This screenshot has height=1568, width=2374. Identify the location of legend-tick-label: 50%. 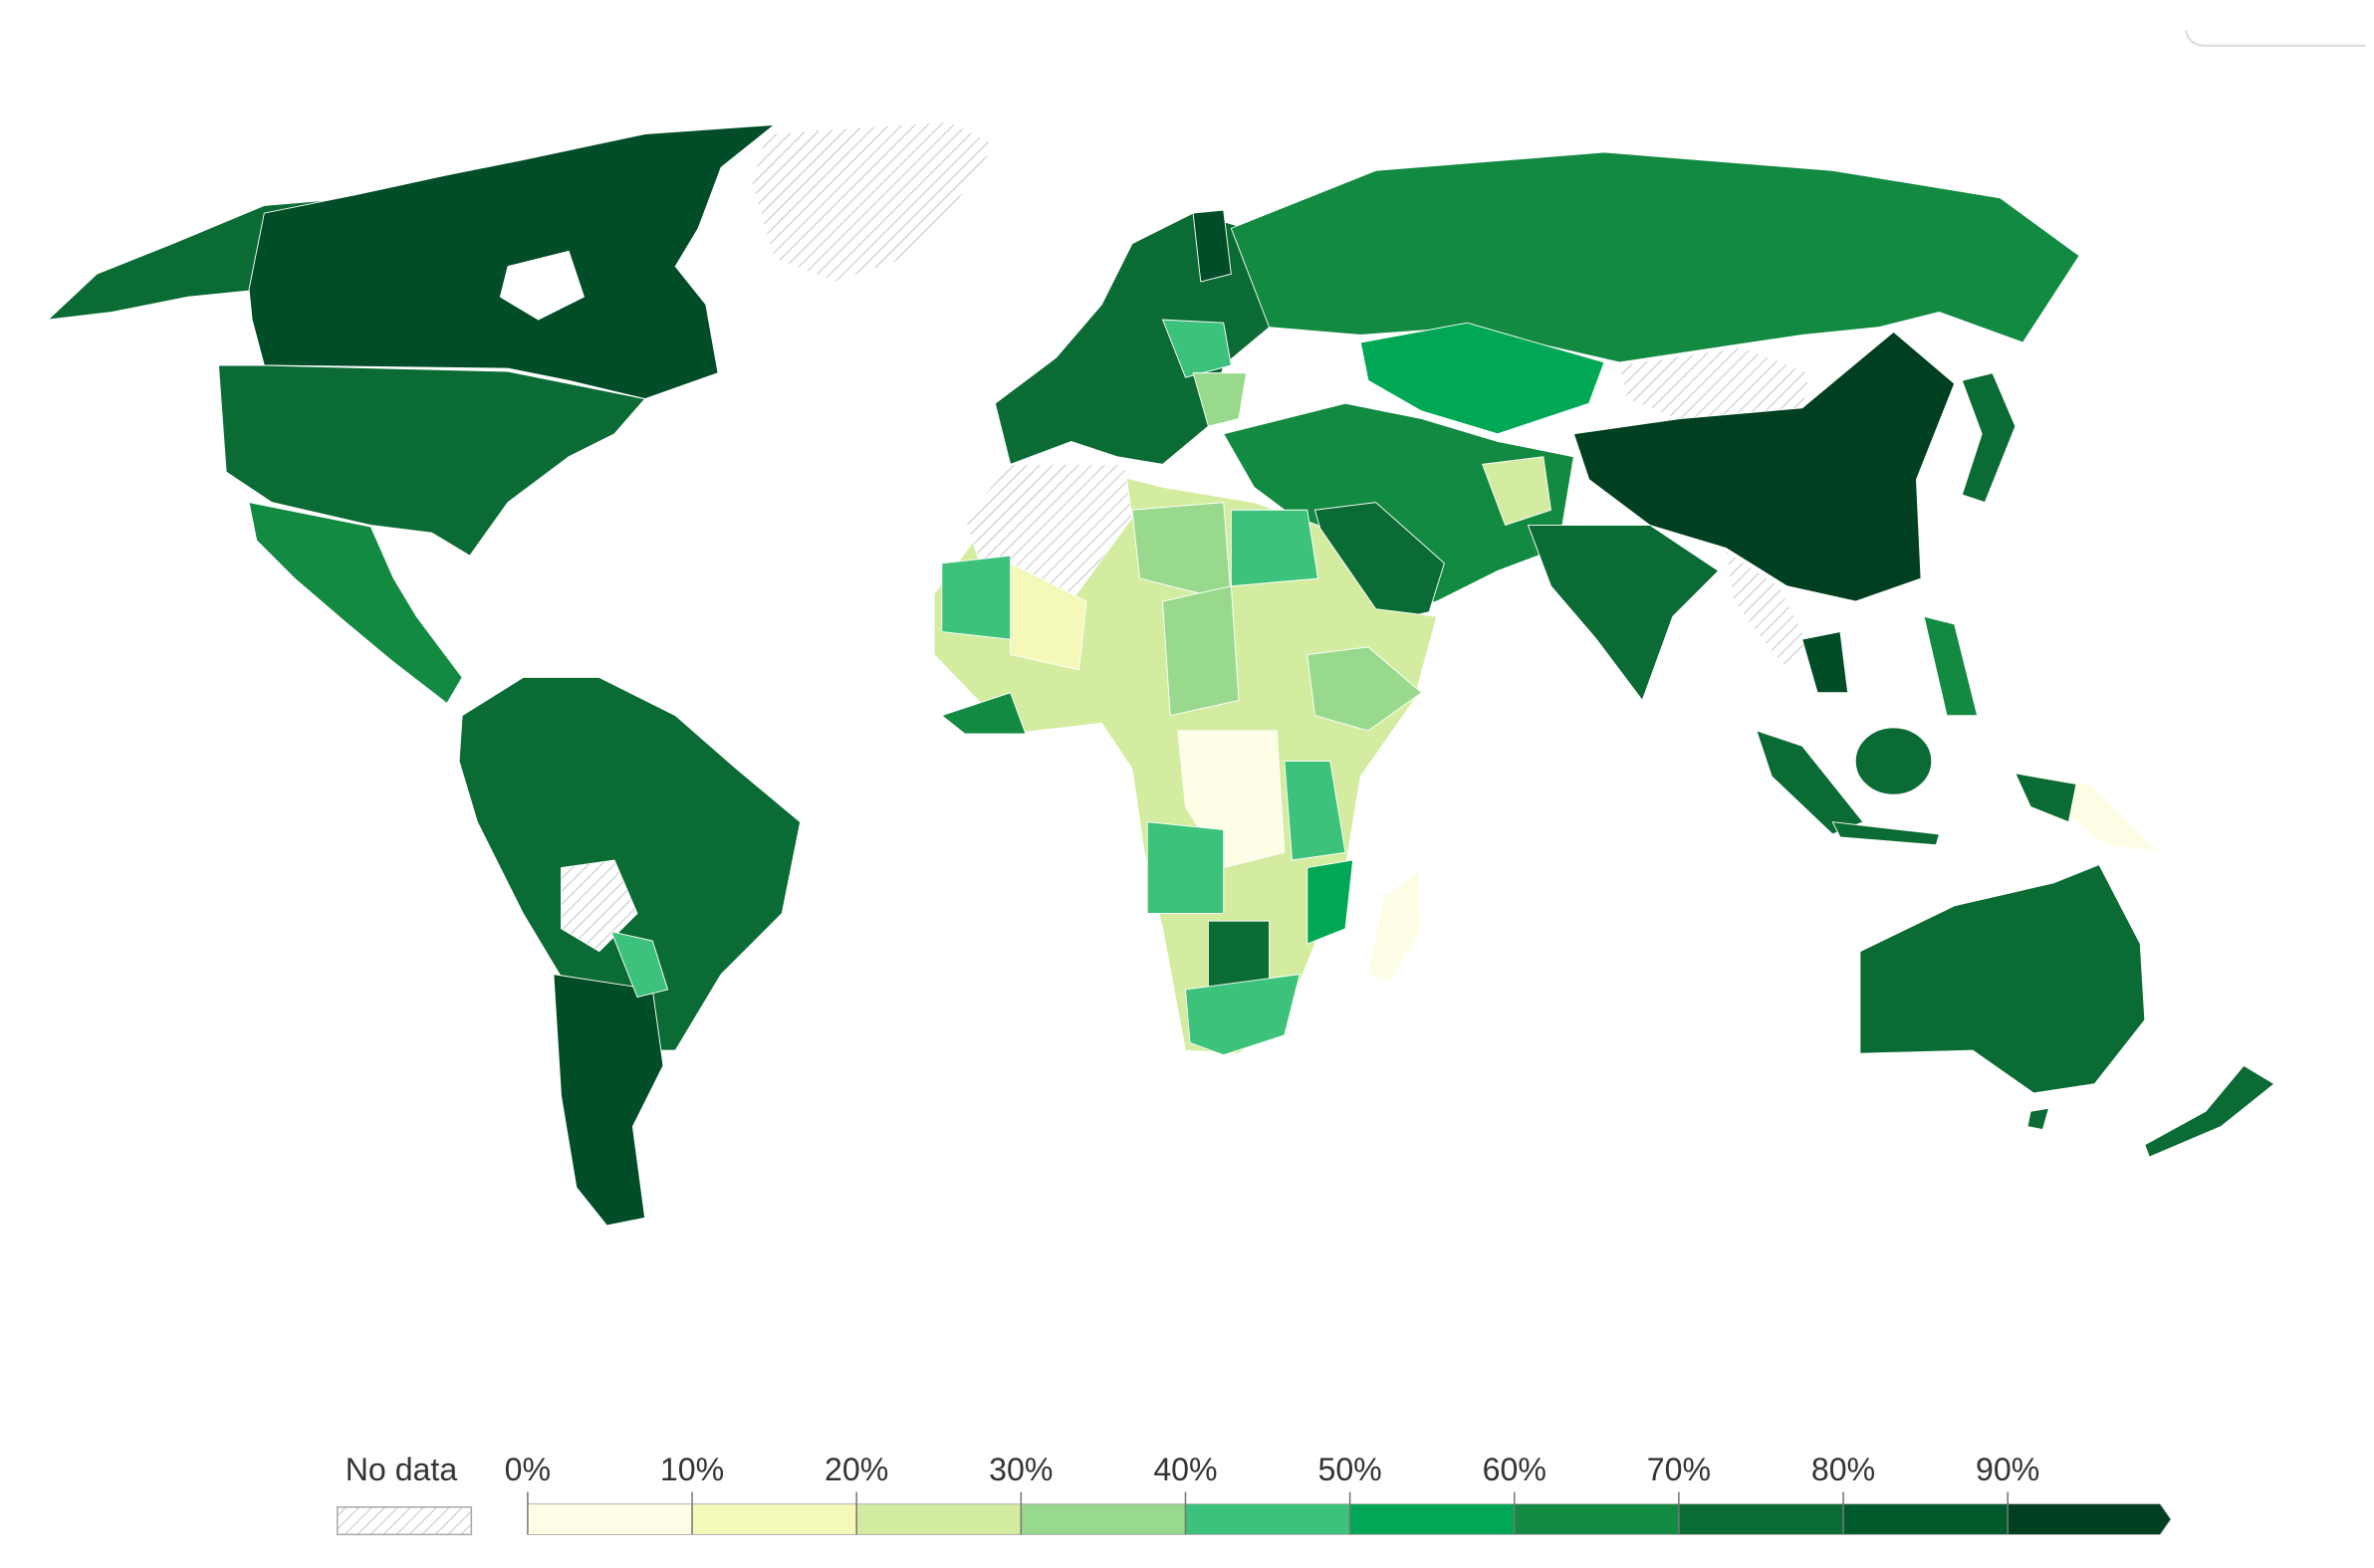
(1349, 1469).